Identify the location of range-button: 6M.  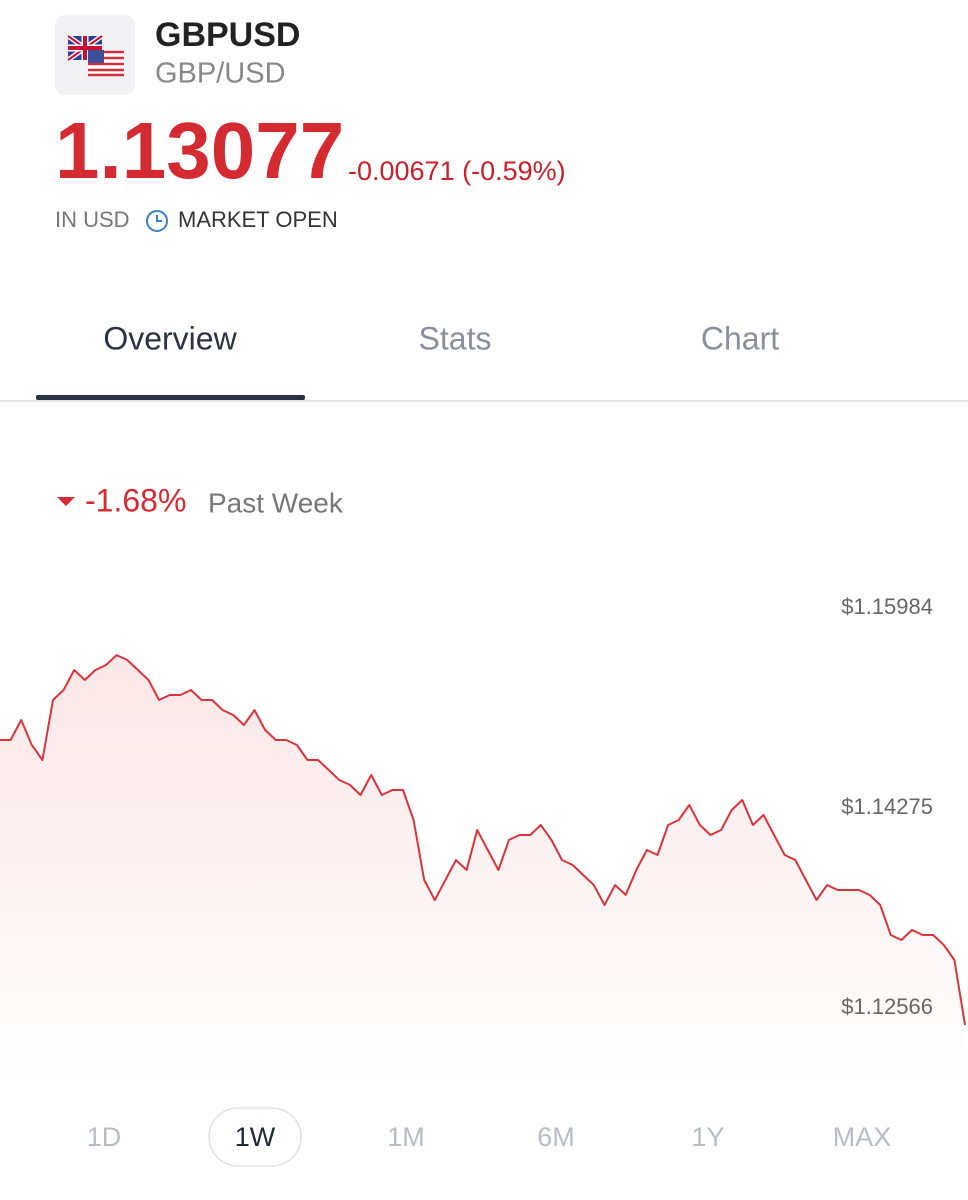
(556, 1137).